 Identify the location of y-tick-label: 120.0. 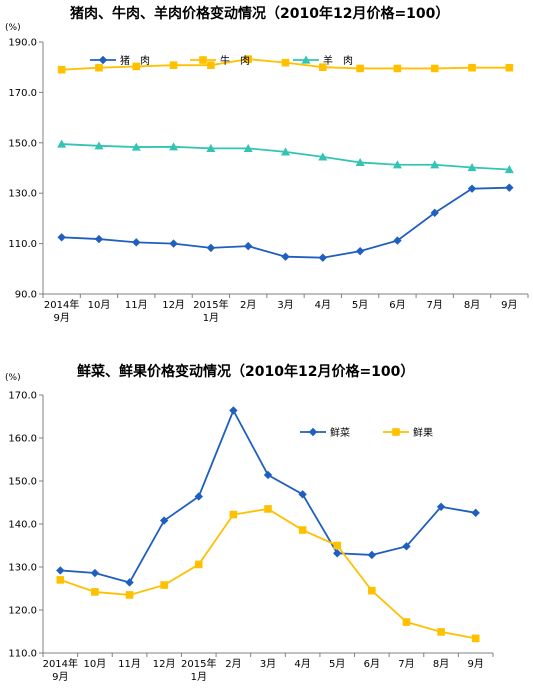
(22, 611).